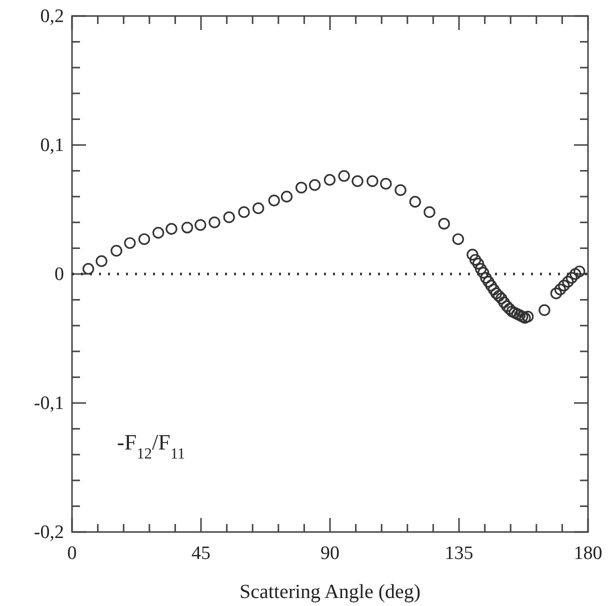 This screenshot has width=609, height=606. I want to click on y-tick-label: -0,2, so click(49, 533).